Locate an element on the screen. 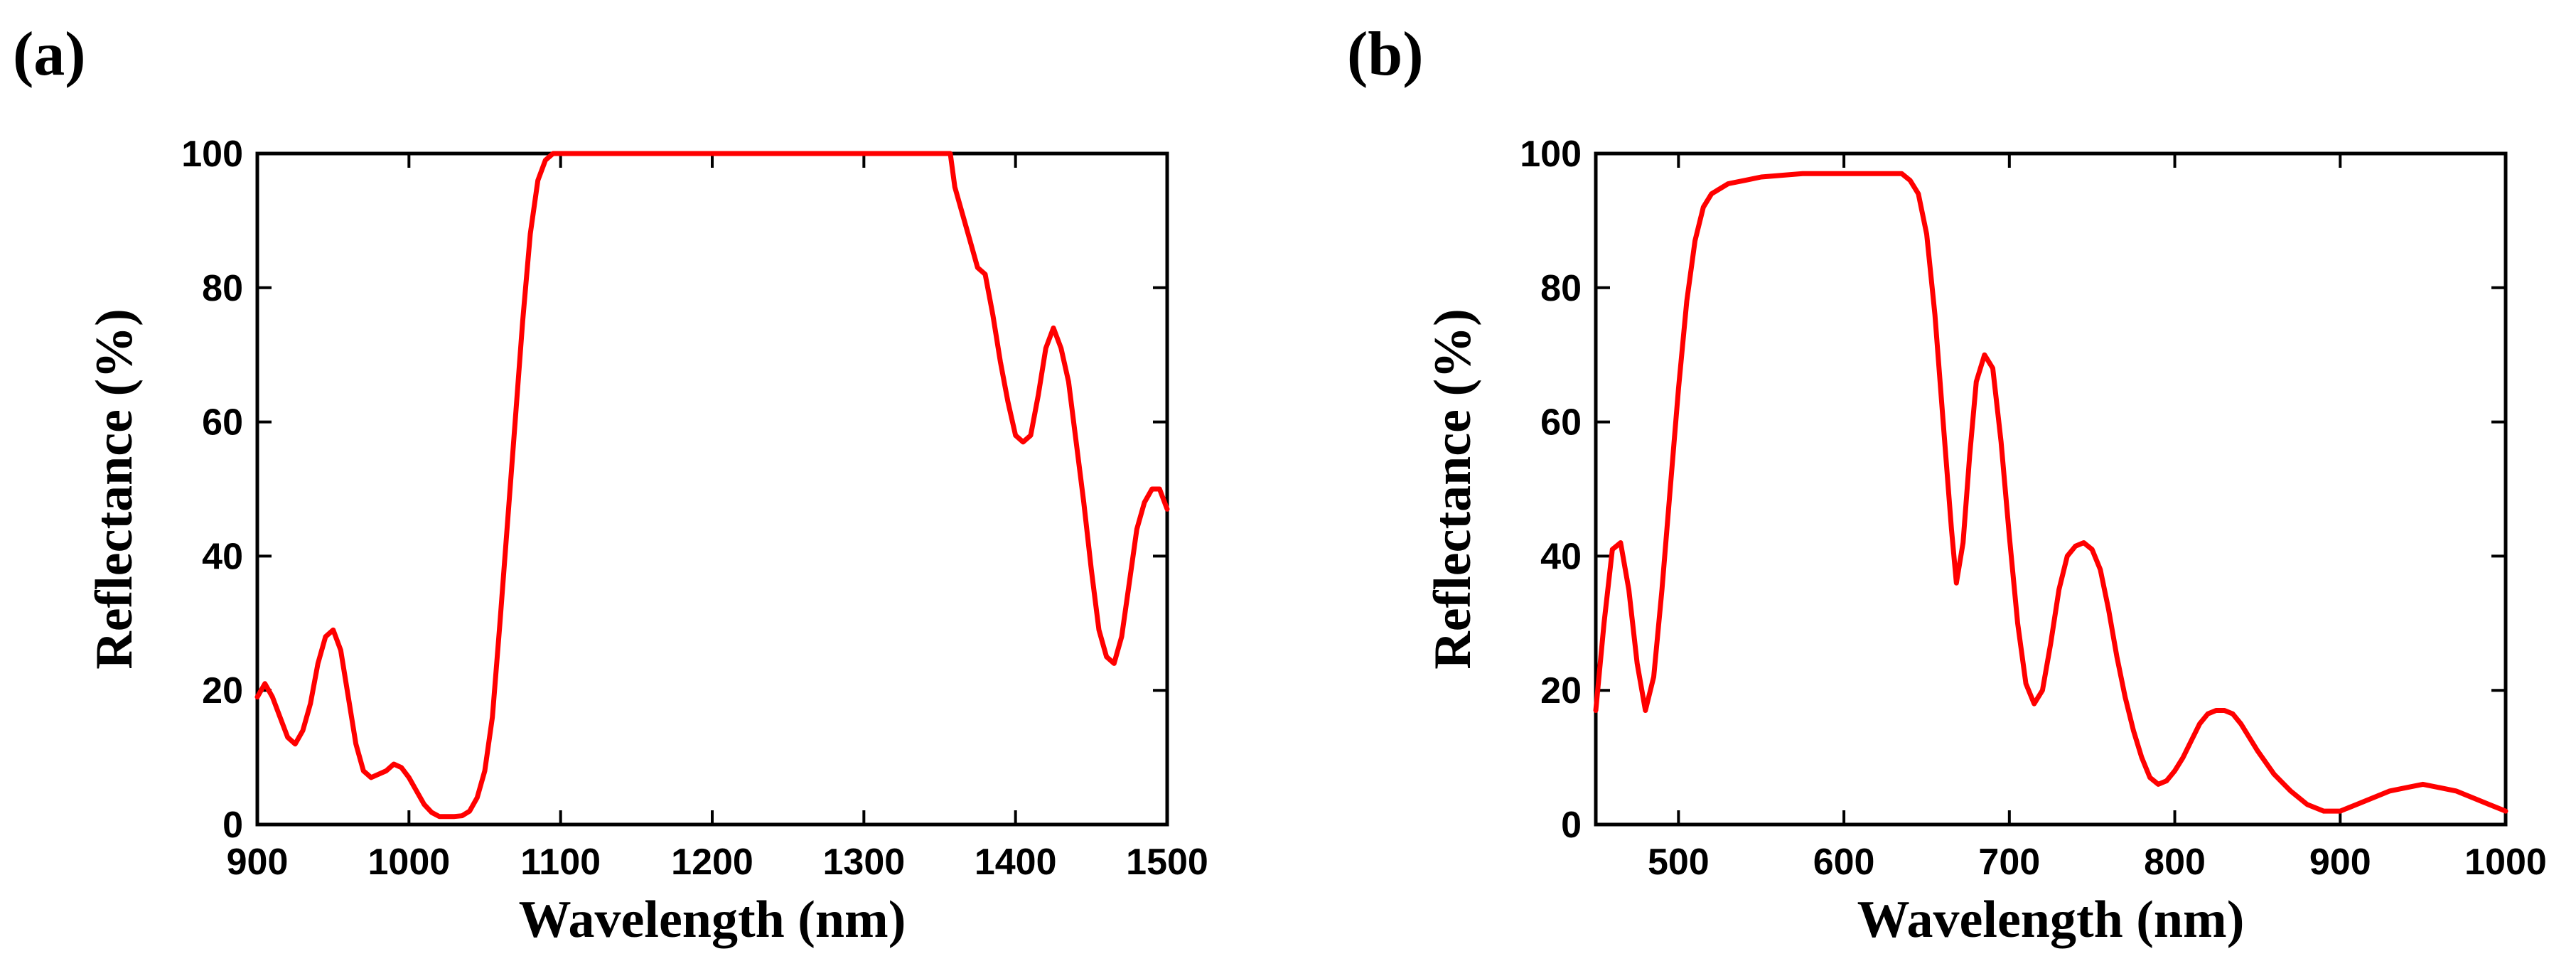 The height and width of the screenshot is (961, 2576). panel-a-y-tick-label: 0 is located at coordinates (232, 825).